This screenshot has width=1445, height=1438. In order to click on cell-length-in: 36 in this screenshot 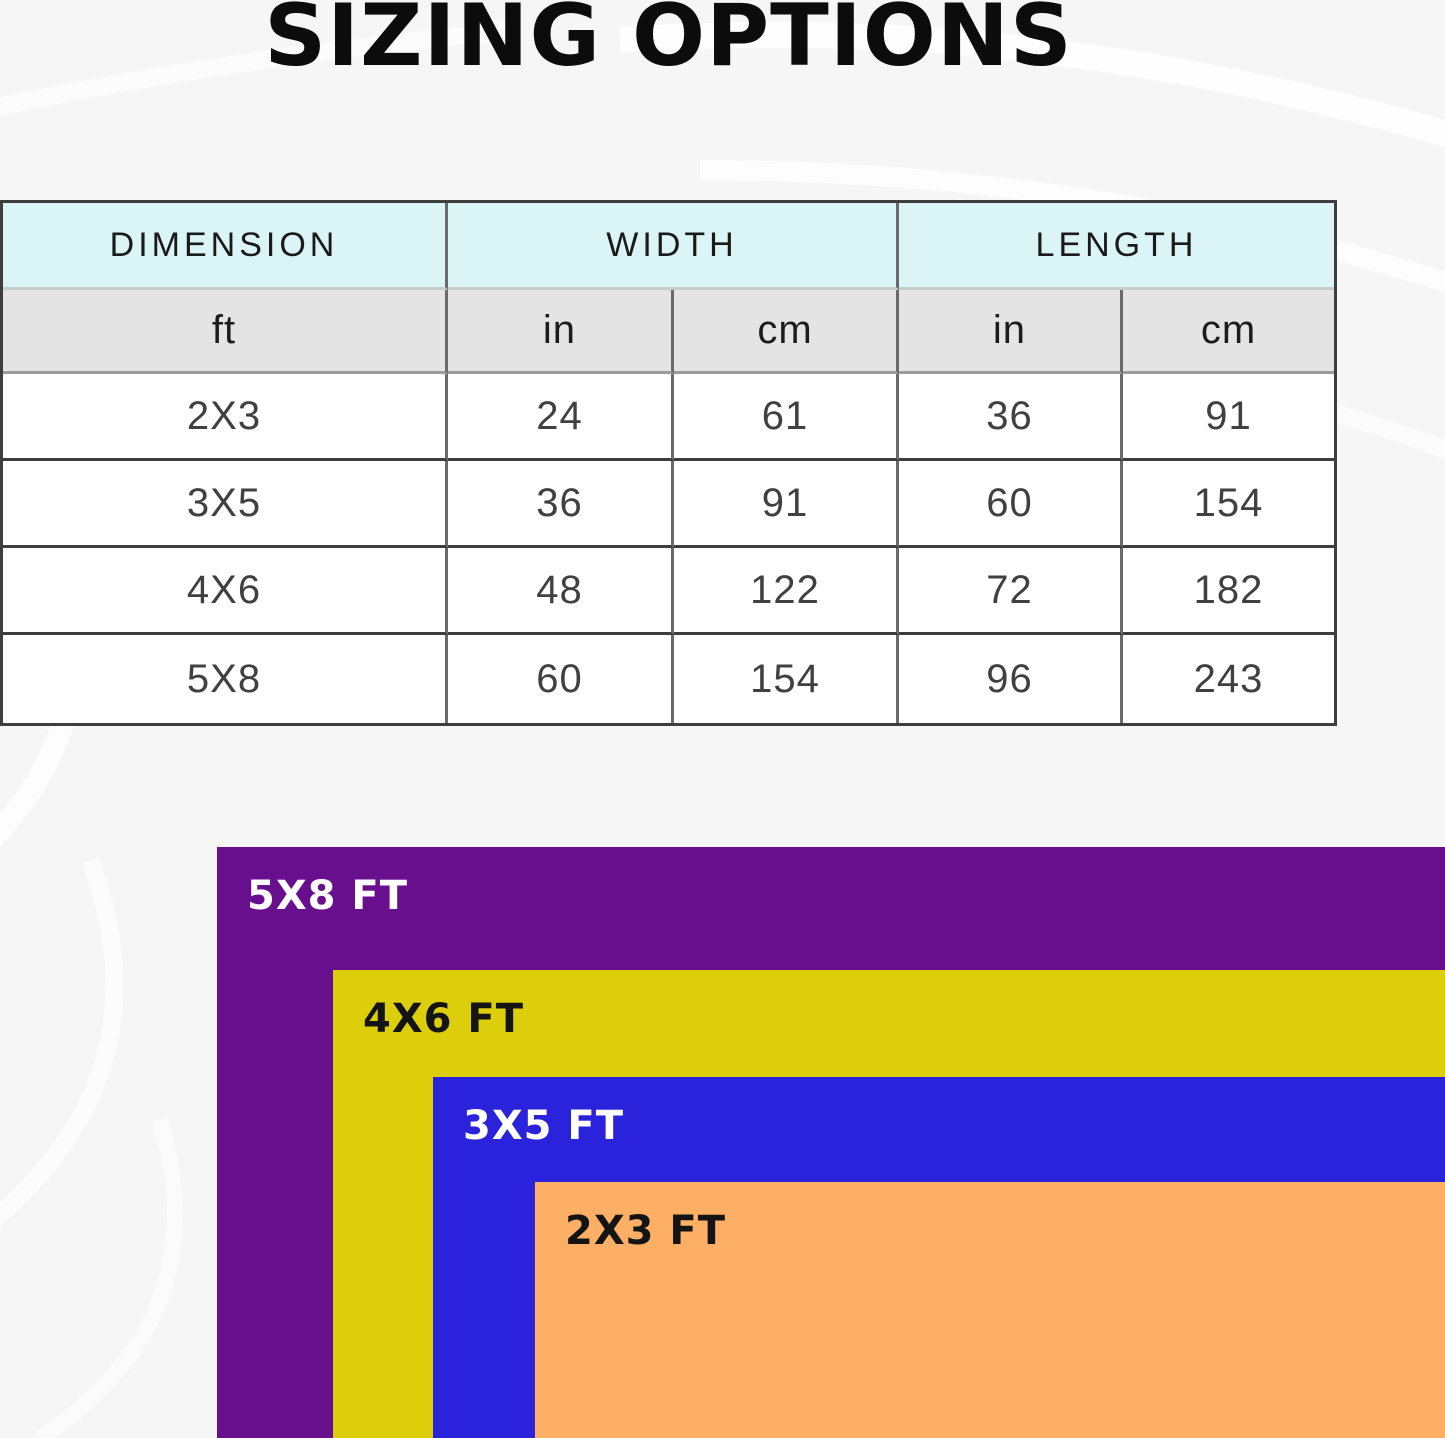, I will do `click(1011, 417)`.